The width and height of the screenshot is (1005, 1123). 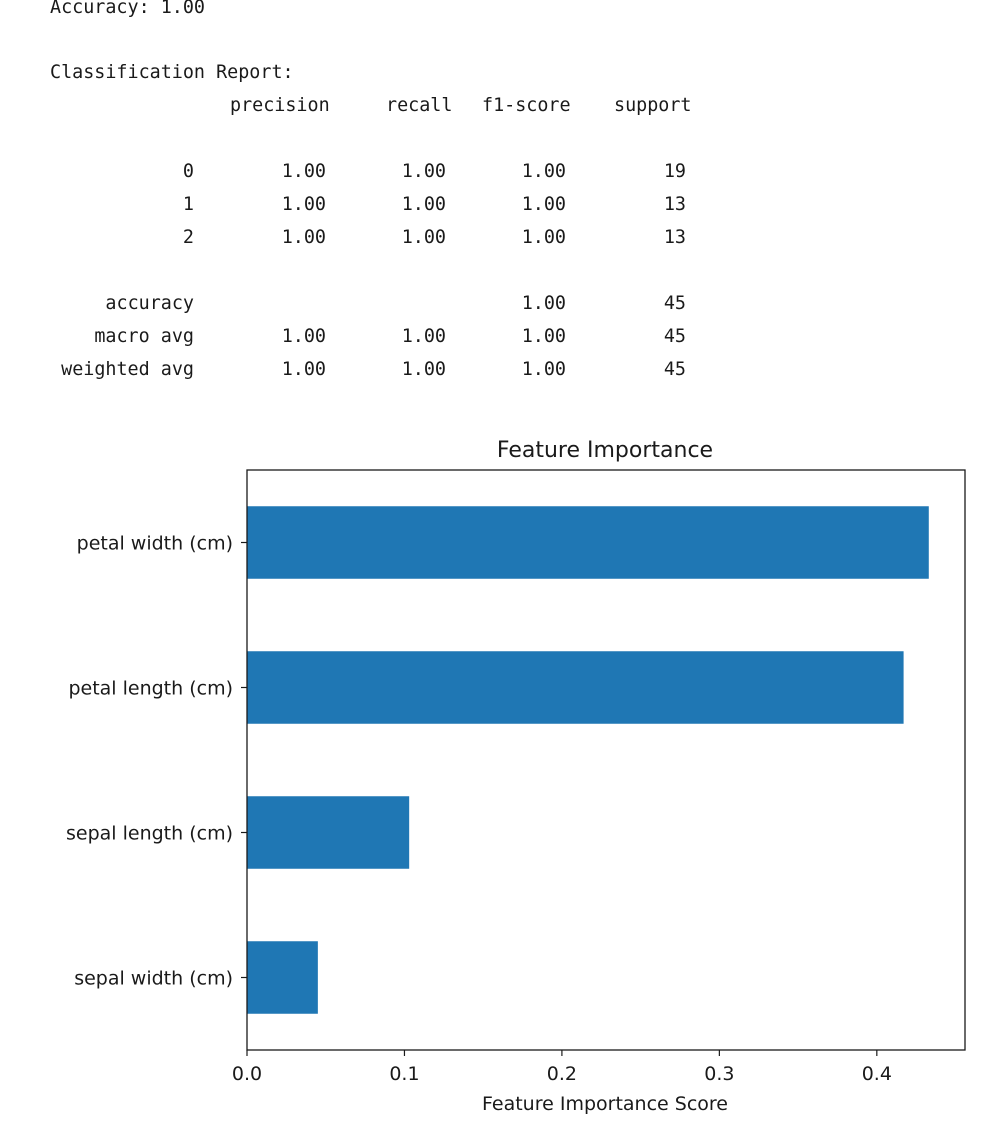 I want to click on accuracy-line: Accuracy: 1.00, so click(x=128, y=9).